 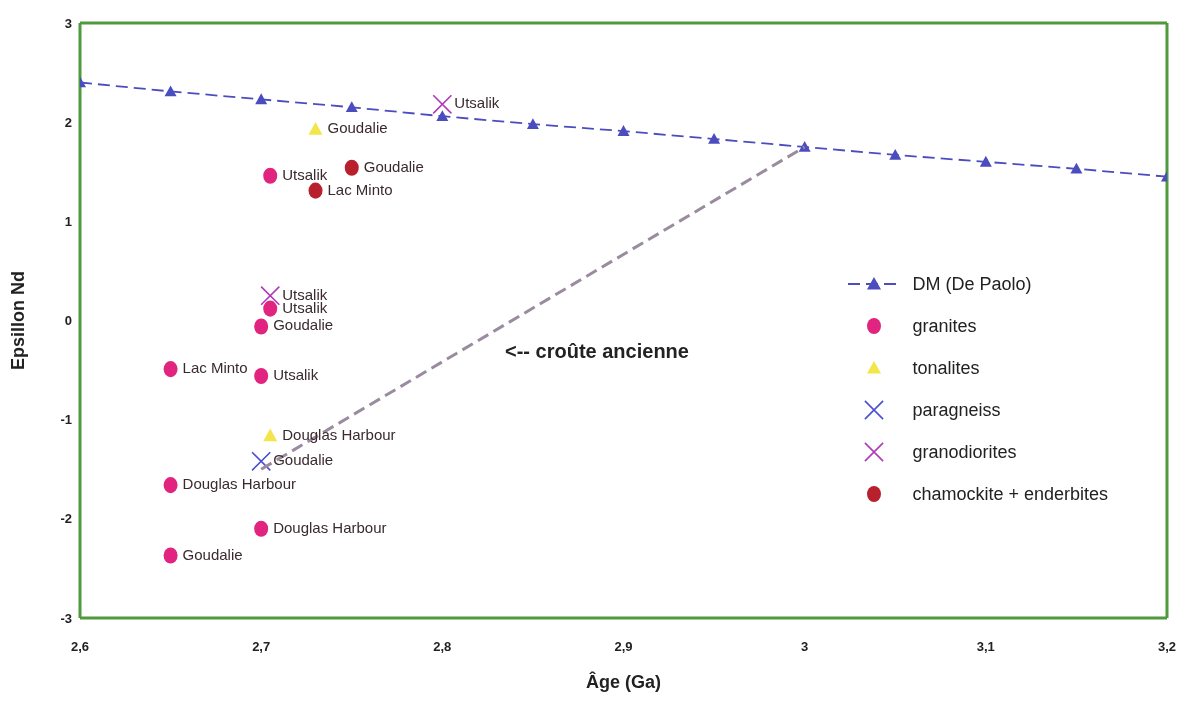 What do you see at coordinates (1167, 647) in the screenshot?
I see `x-tick-label: 3,2` at bounding box center [1167, 647].